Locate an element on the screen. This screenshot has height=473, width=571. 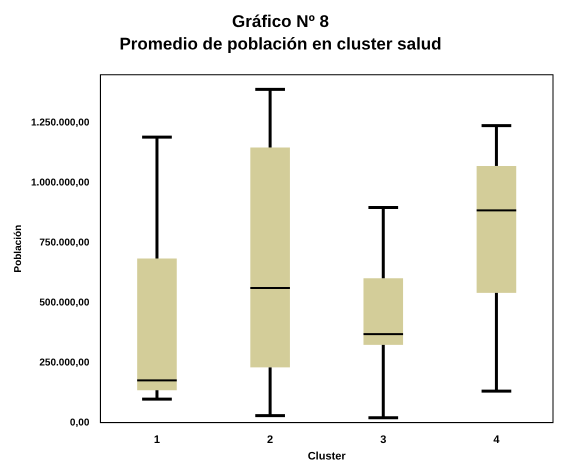
x-axis-title: Cluster is located at coordinates (327, 456).